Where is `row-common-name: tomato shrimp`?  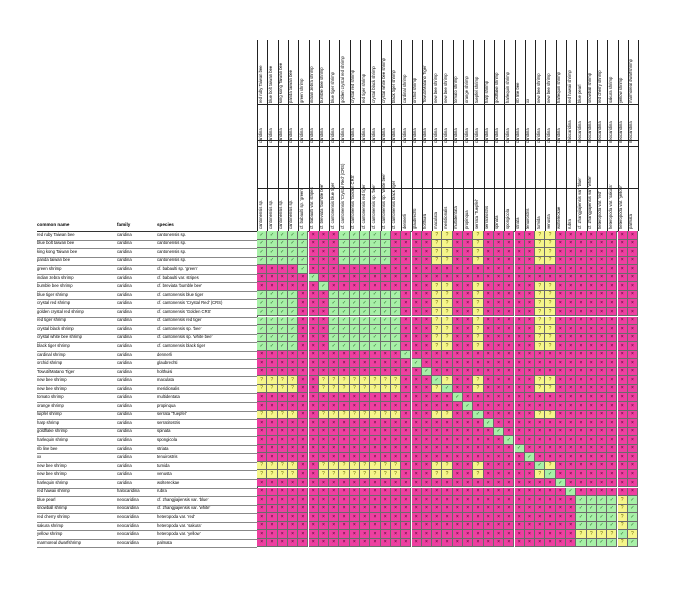 row-common-name: tomato shrimp is located at coordinates (50, 397).